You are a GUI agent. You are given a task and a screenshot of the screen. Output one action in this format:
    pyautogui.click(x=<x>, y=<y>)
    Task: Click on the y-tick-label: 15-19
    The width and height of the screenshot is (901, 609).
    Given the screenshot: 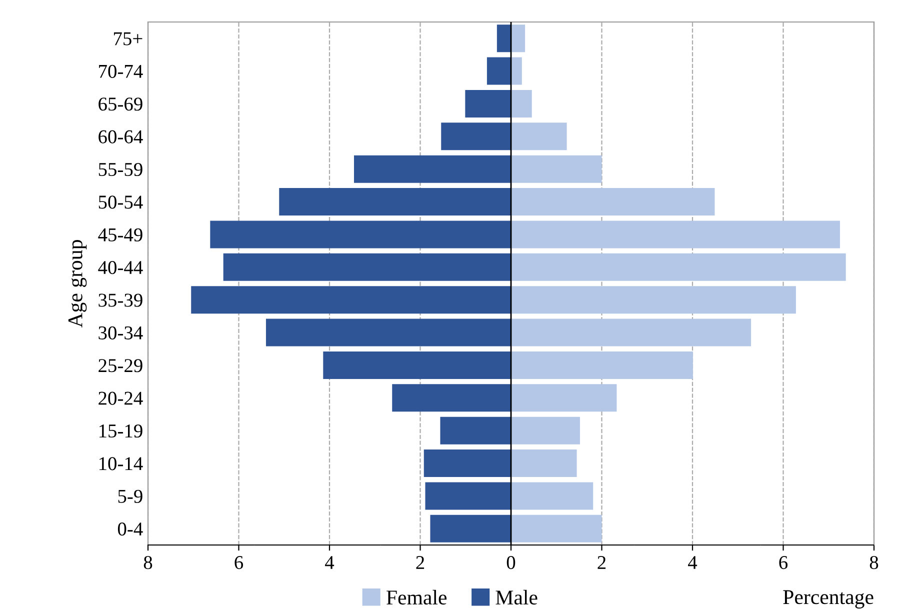 What is the action you would take?
    pyautogui.click(x=120, y=431)
    